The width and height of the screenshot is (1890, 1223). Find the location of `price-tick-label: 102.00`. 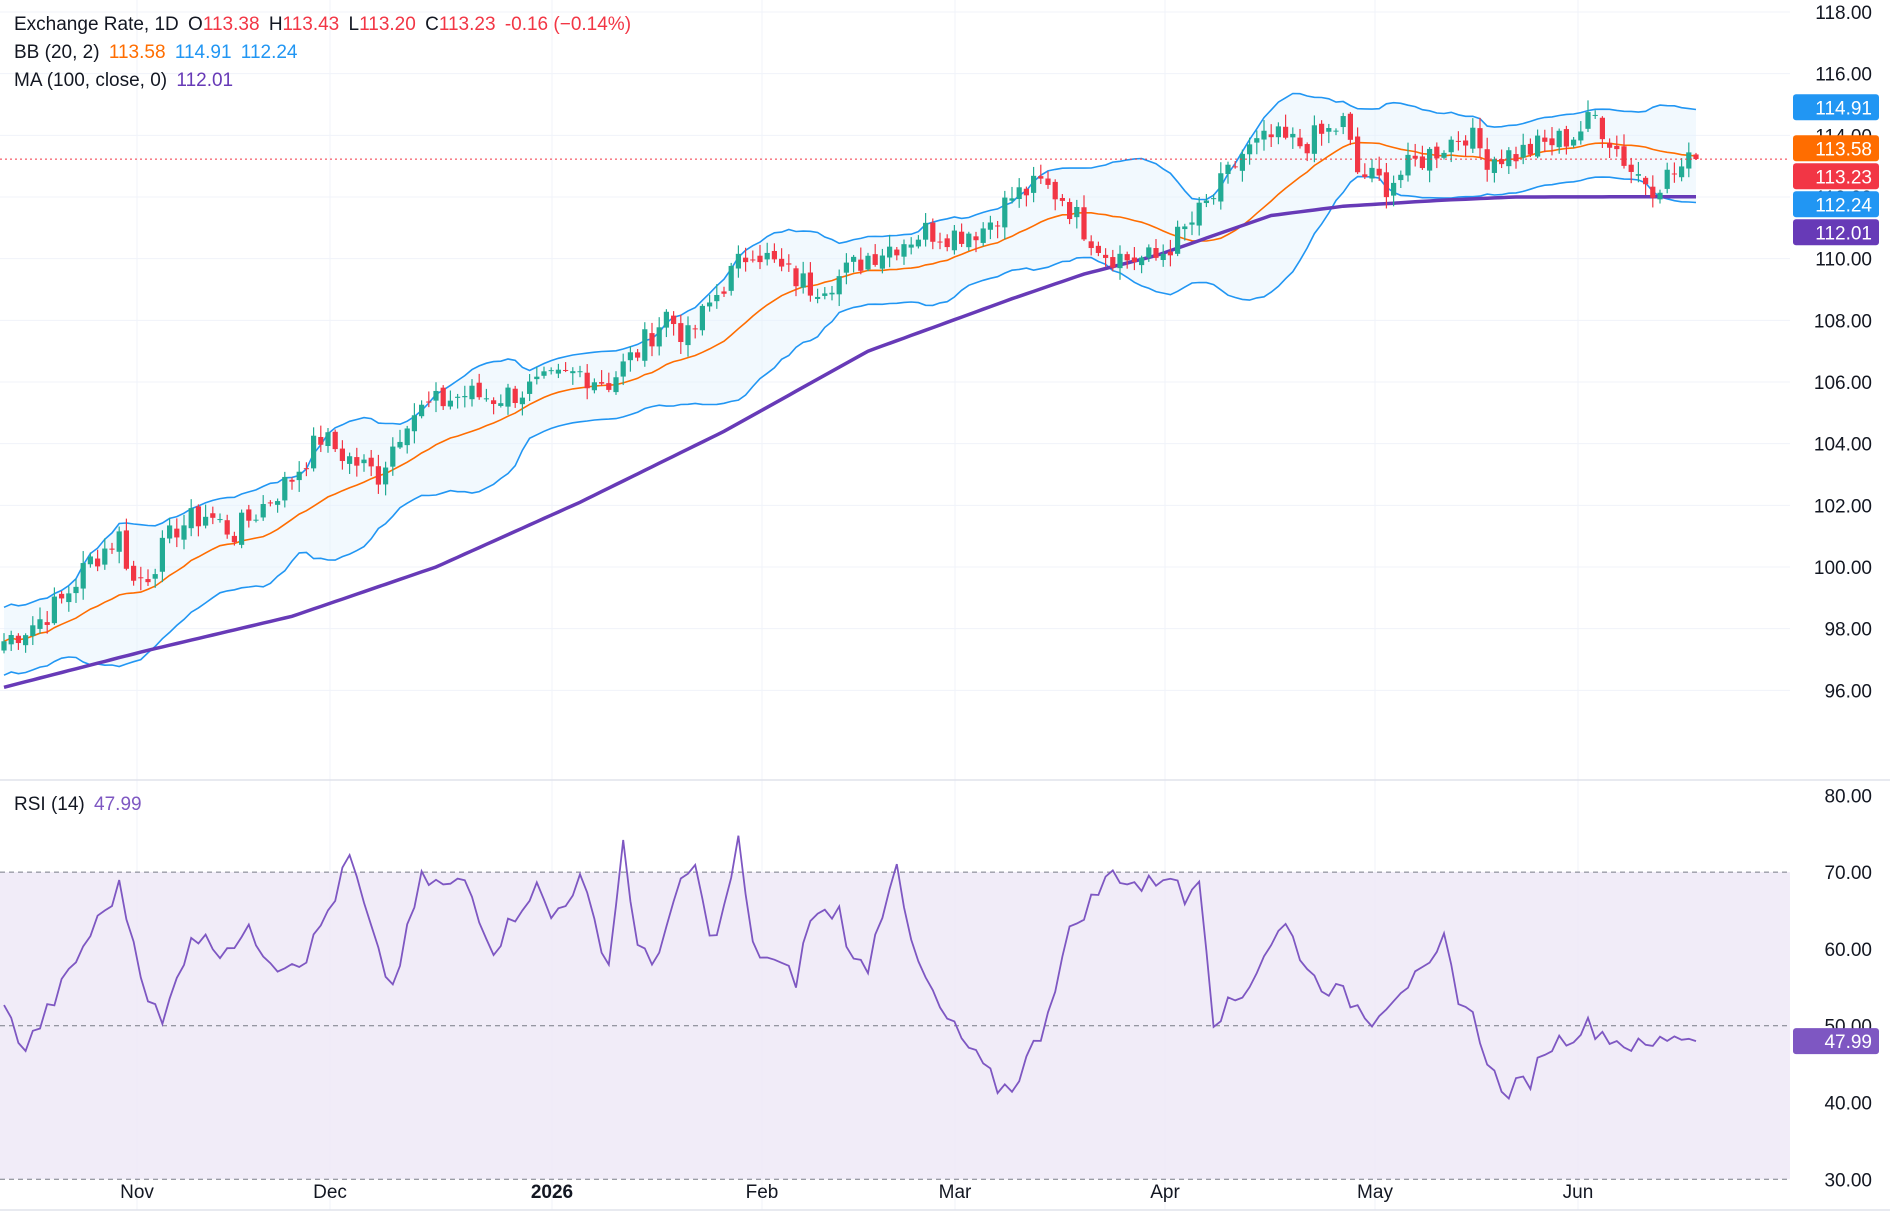

price-tick-label: 102.00 is located at coordinates (1843, 506).